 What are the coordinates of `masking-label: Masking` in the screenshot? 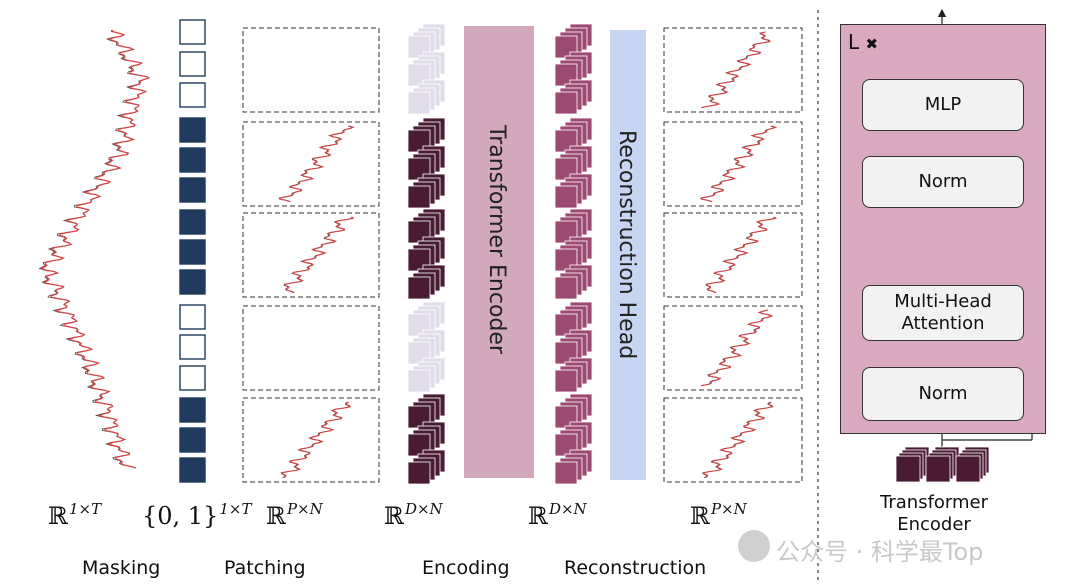 It's located at (121, 568).